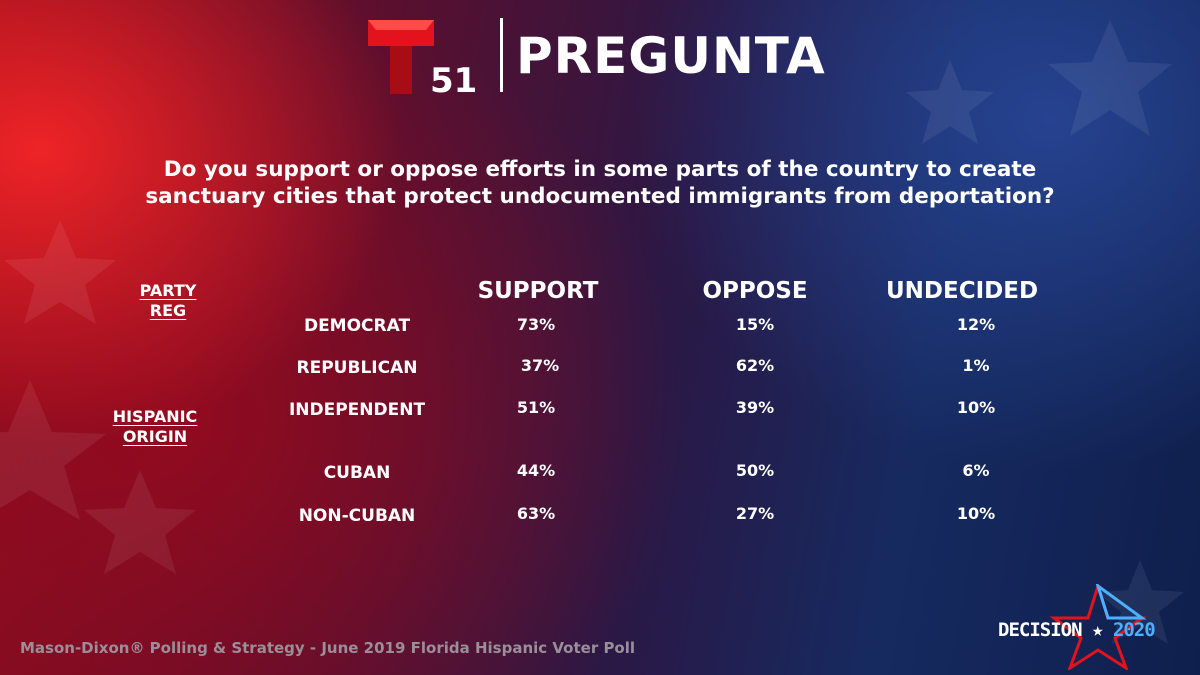 Image resolution: width=1200 pixels, height=675 pixels. I want to click on cell-cuban-oppose: 50%, so click(755, 470).